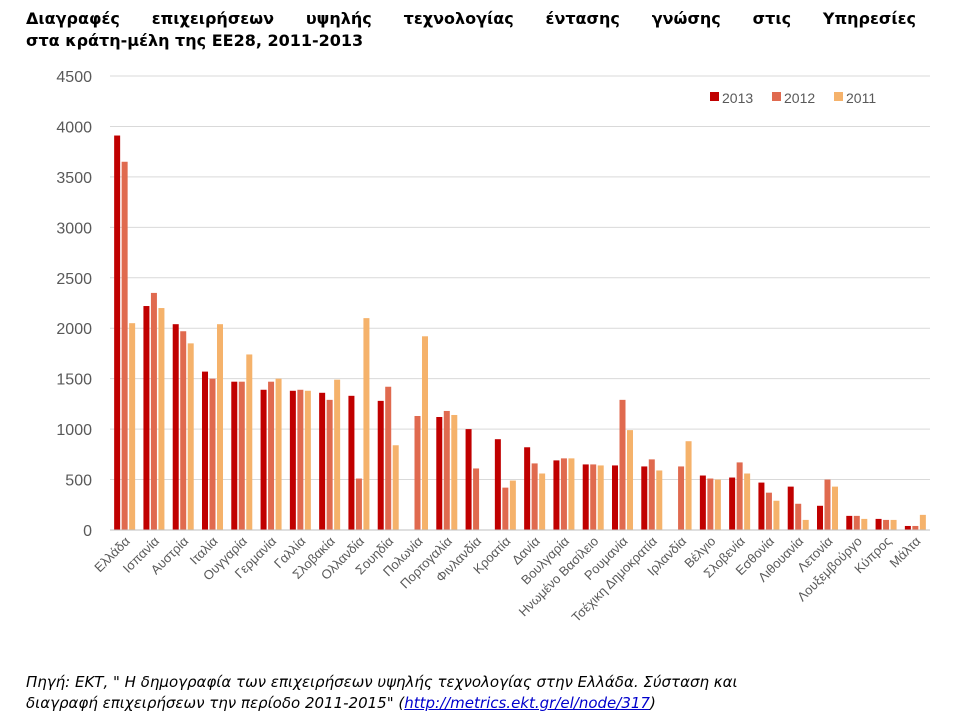 This screenshot has width=970, height=721. I want to click on legend-swatch-2011, so click(838, 96).